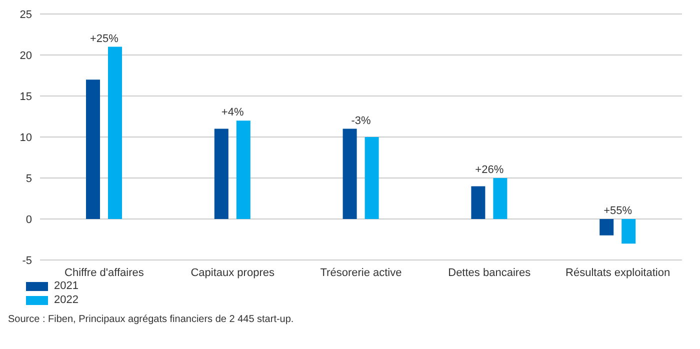 This screenshot has height=349, width=700. What do you see at coordinates (29, 220) in the screenshot?
I see `y-tick-label: 0` at bounding box center [29, 220].